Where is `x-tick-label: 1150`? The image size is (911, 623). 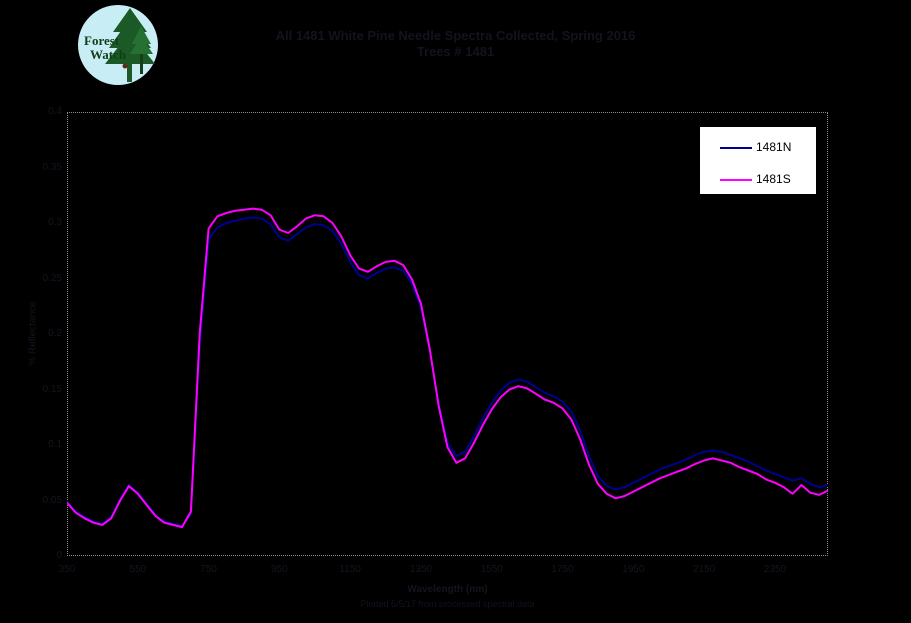
x-tick-label: 1150 is located at coordinates (350, 569).